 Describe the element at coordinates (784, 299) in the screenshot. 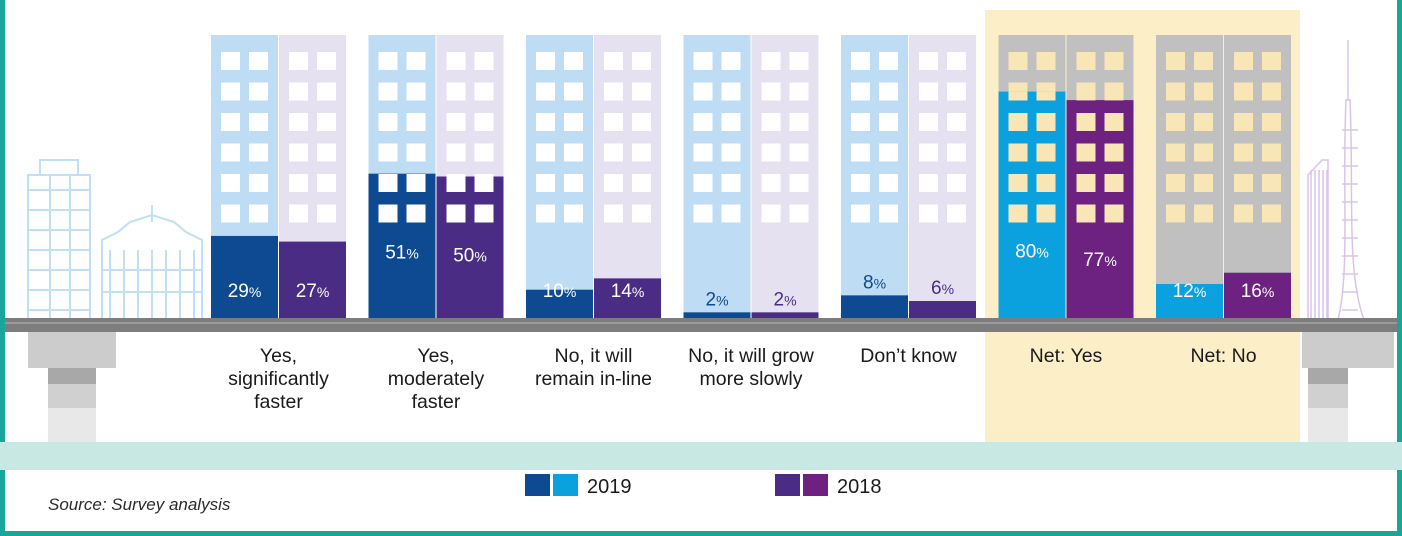

I see `data-label-2018-no-it-will-grow-more-slowly: 2%` at that location.